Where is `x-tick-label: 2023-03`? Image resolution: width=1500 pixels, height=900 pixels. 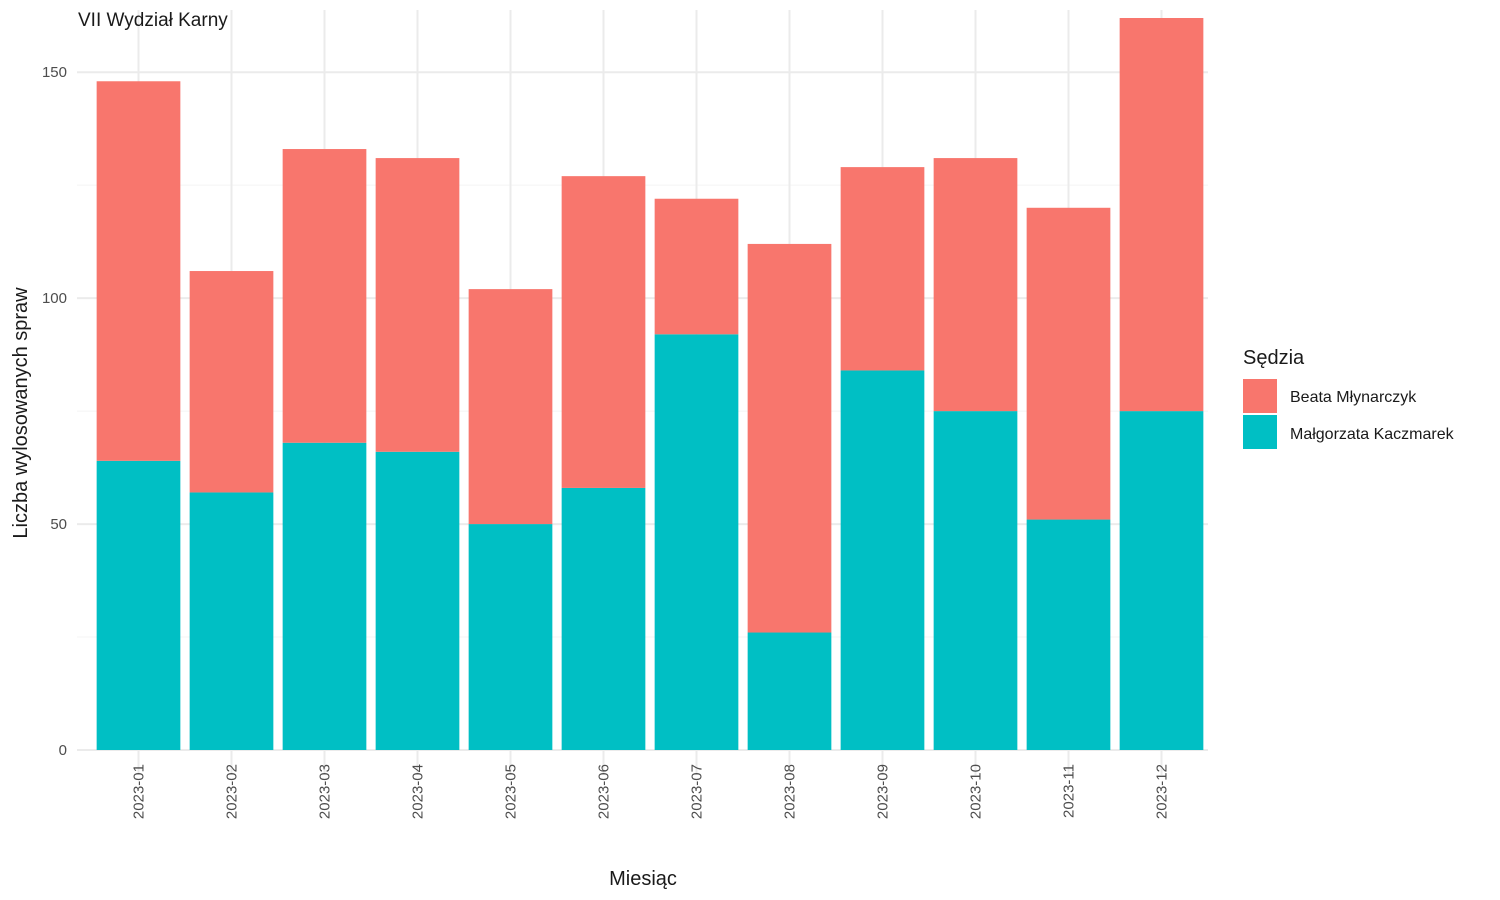
x-tick-label: 2023-03 is located at coordinates (325, 791).